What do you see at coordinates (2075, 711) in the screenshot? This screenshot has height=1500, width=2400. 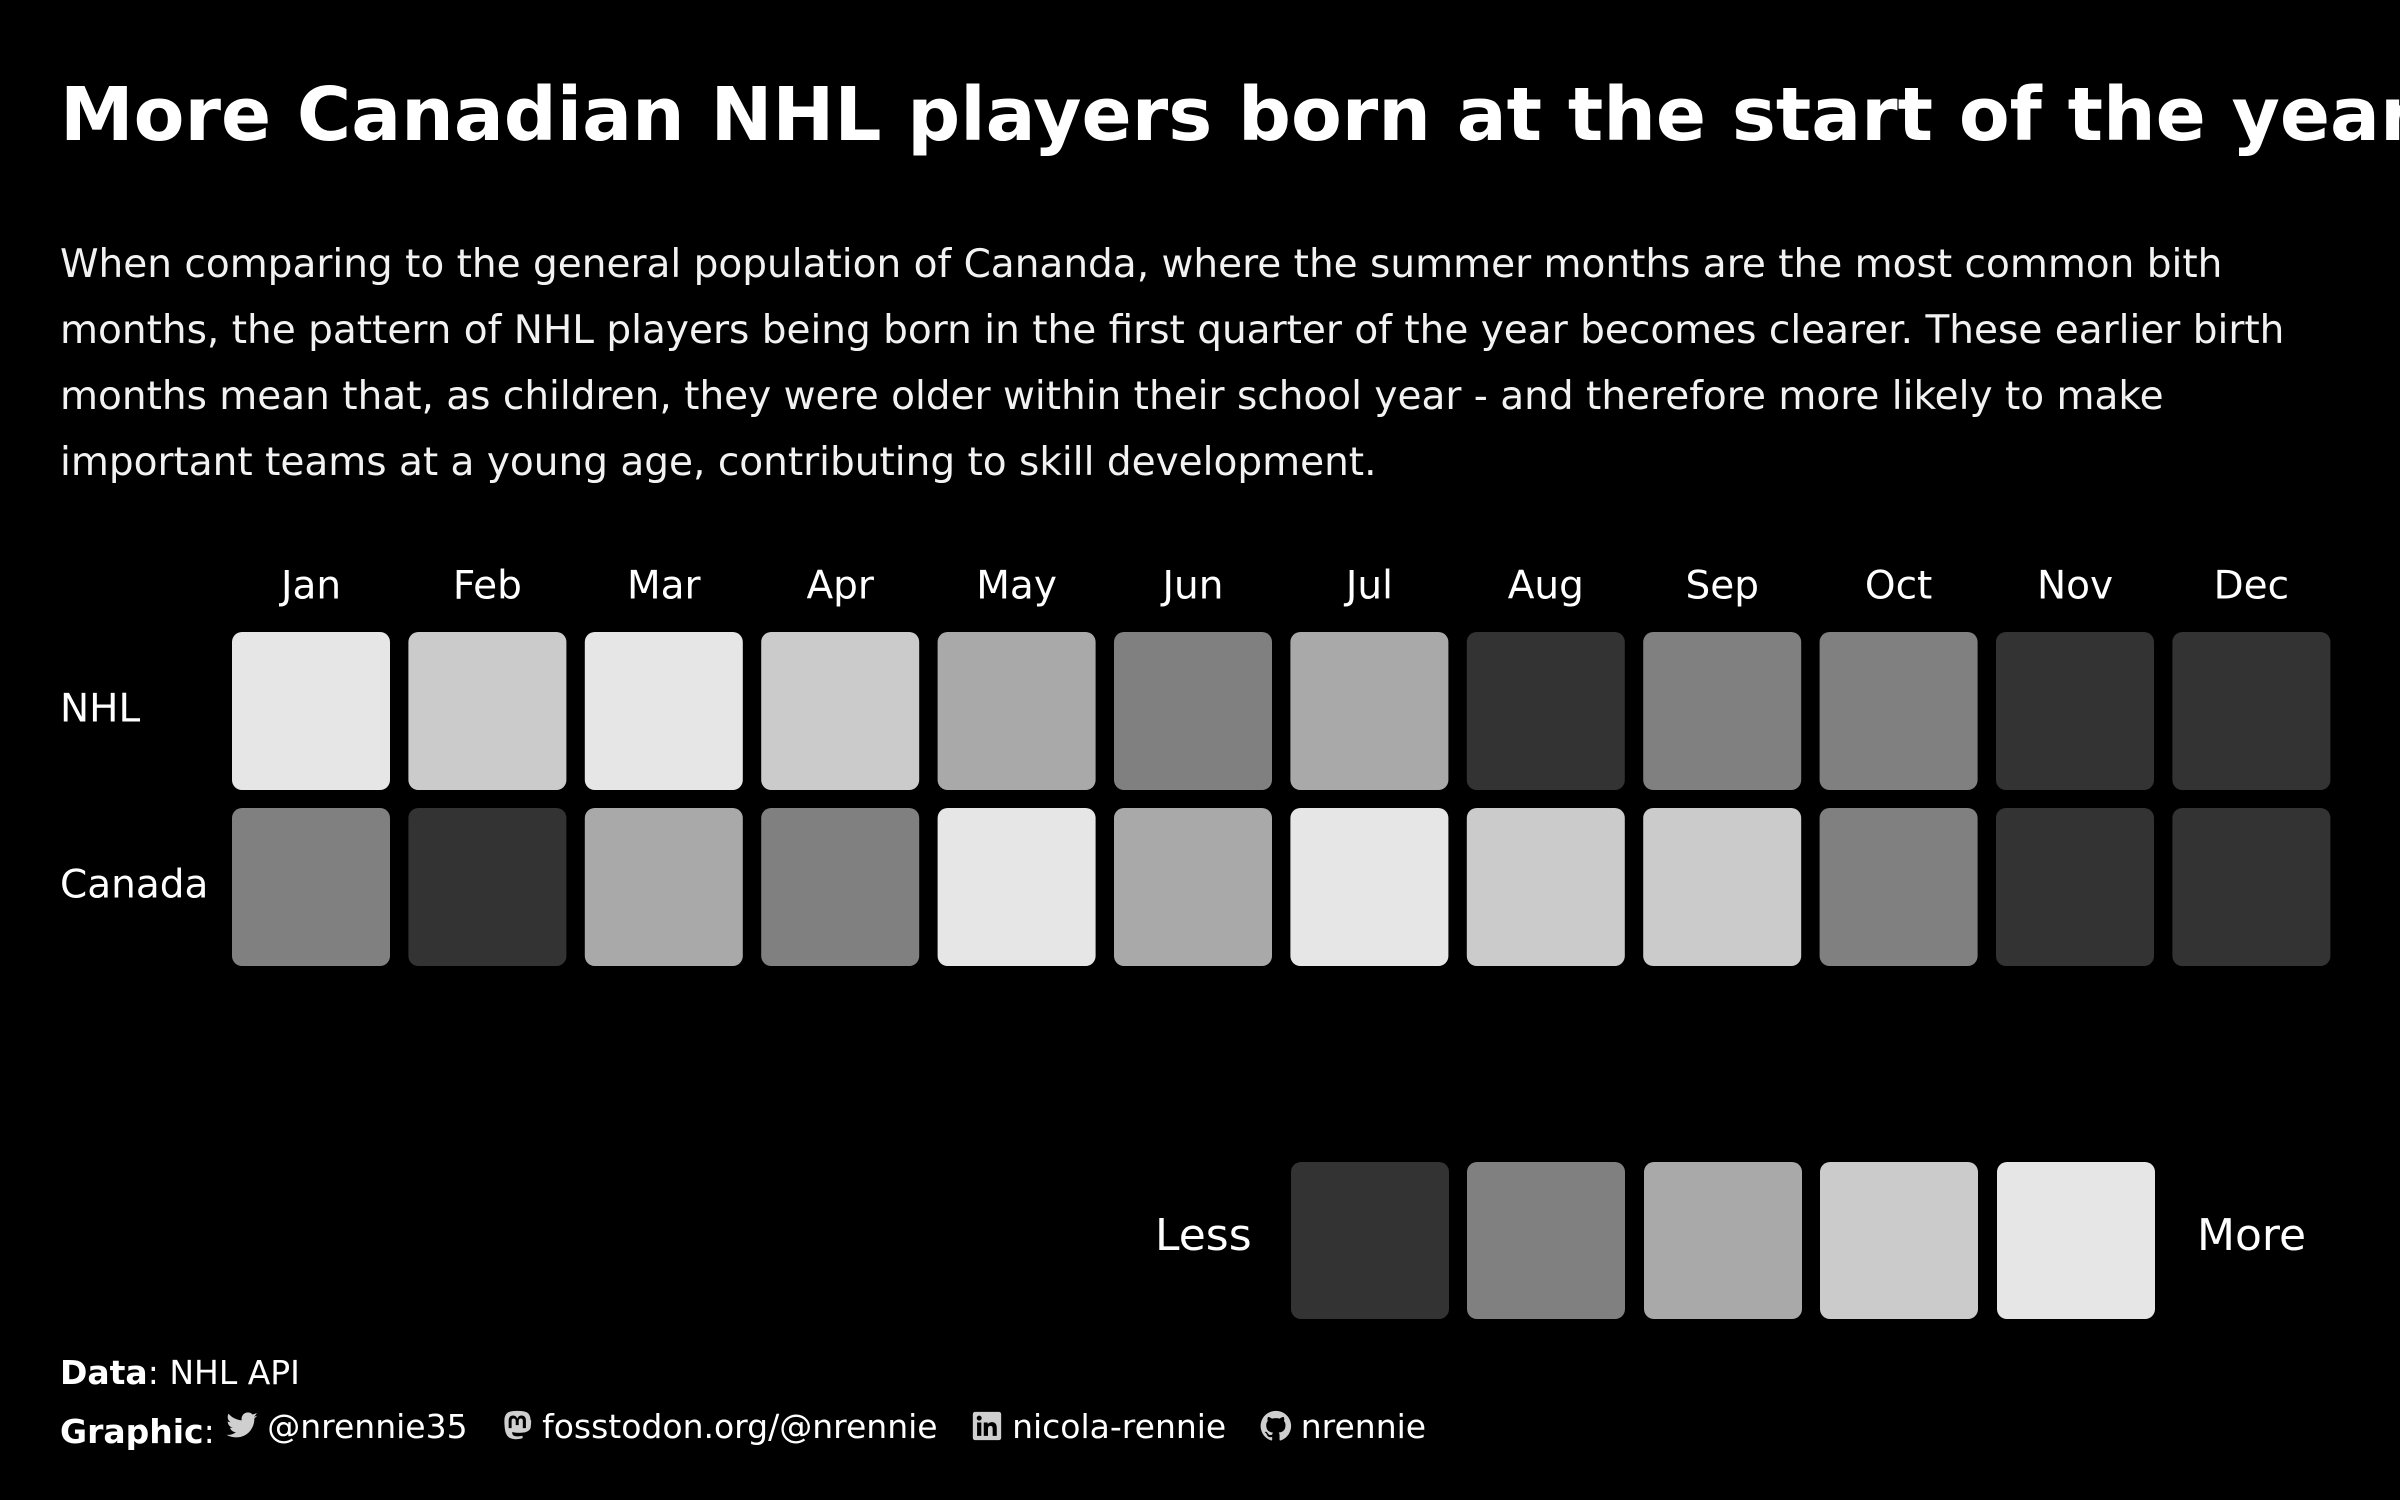 I see `cell-nhl-nov` at bounding box center [2075, 711].